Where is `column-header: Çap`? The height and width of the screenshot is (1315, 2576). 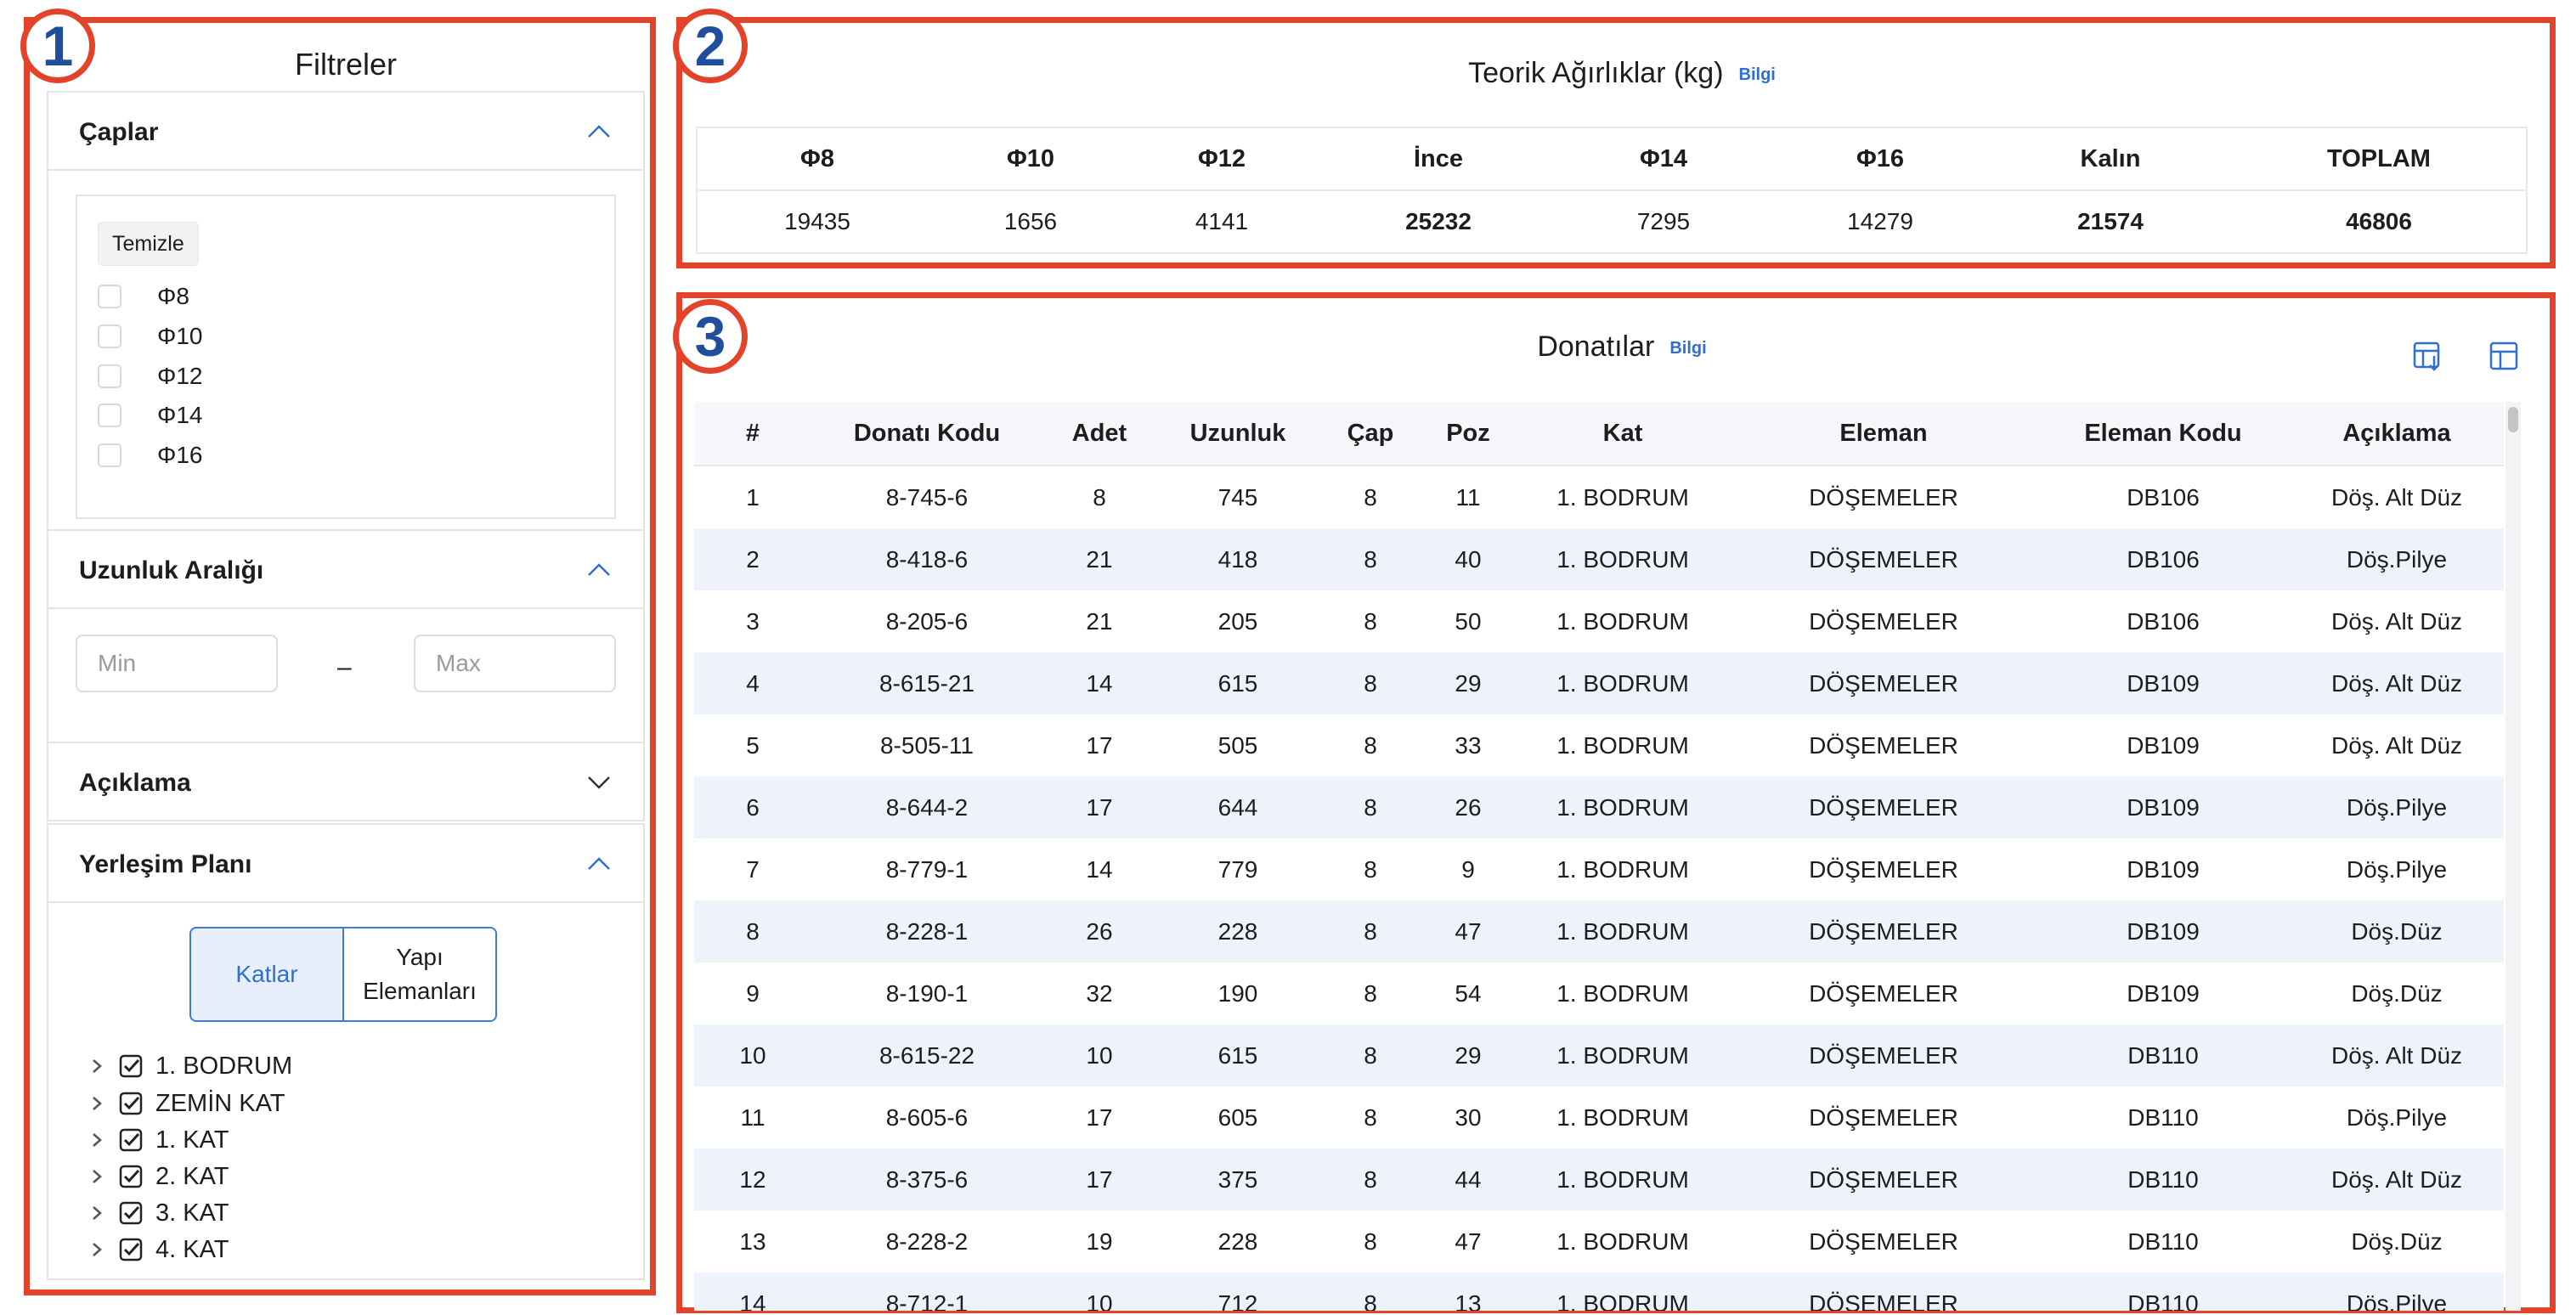 column-header: Çap is located at coordinates (1371, 433).